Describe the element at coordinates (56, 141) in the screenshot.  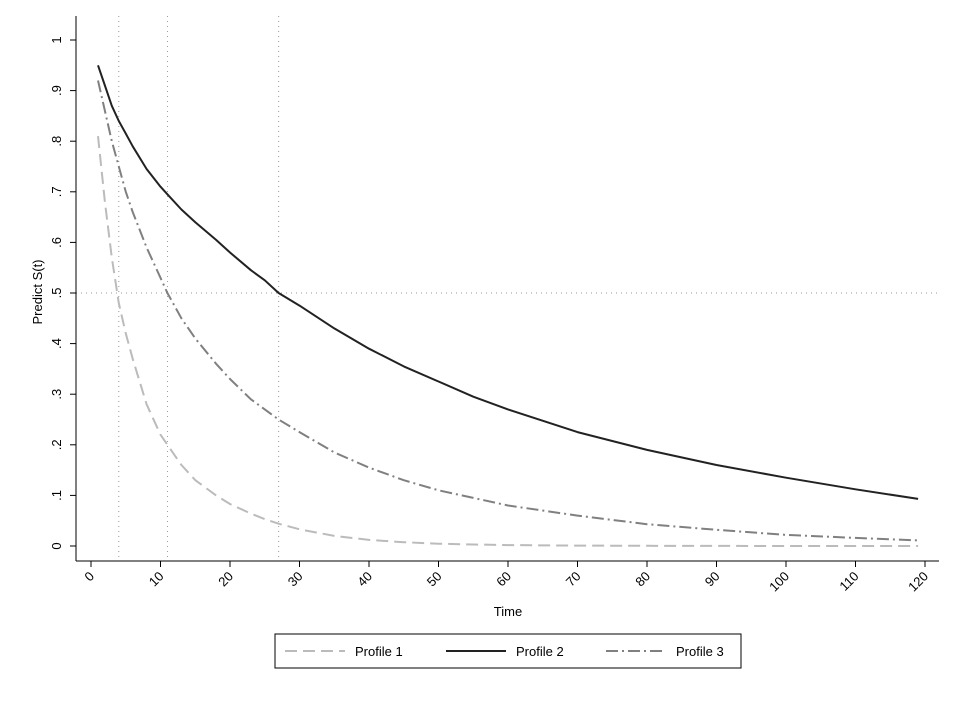
I see `y-tick-label: .8` at that location.